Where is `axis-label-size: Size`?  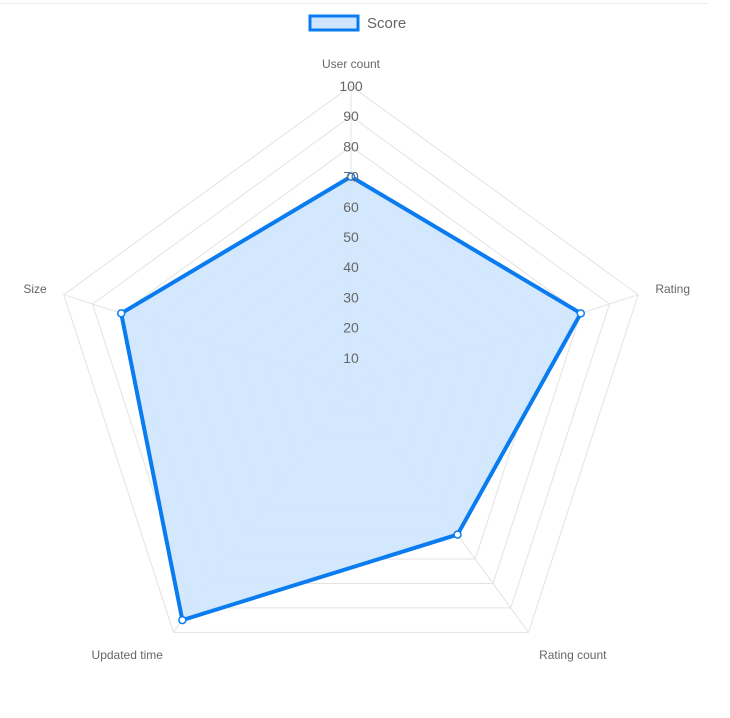
axis-label-size: Size is located at coordinates (35, 289).